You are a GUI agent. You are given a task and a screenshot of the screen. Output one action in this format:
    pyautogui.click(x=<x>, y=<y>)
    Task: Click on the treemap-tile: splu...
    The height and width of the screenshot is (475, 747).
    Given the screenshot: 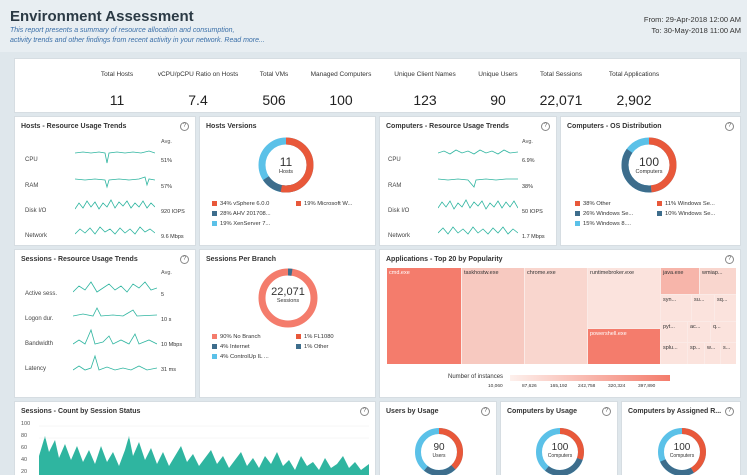 What is the action you would take?
    pyautogui.click(x=674, y=353)
    